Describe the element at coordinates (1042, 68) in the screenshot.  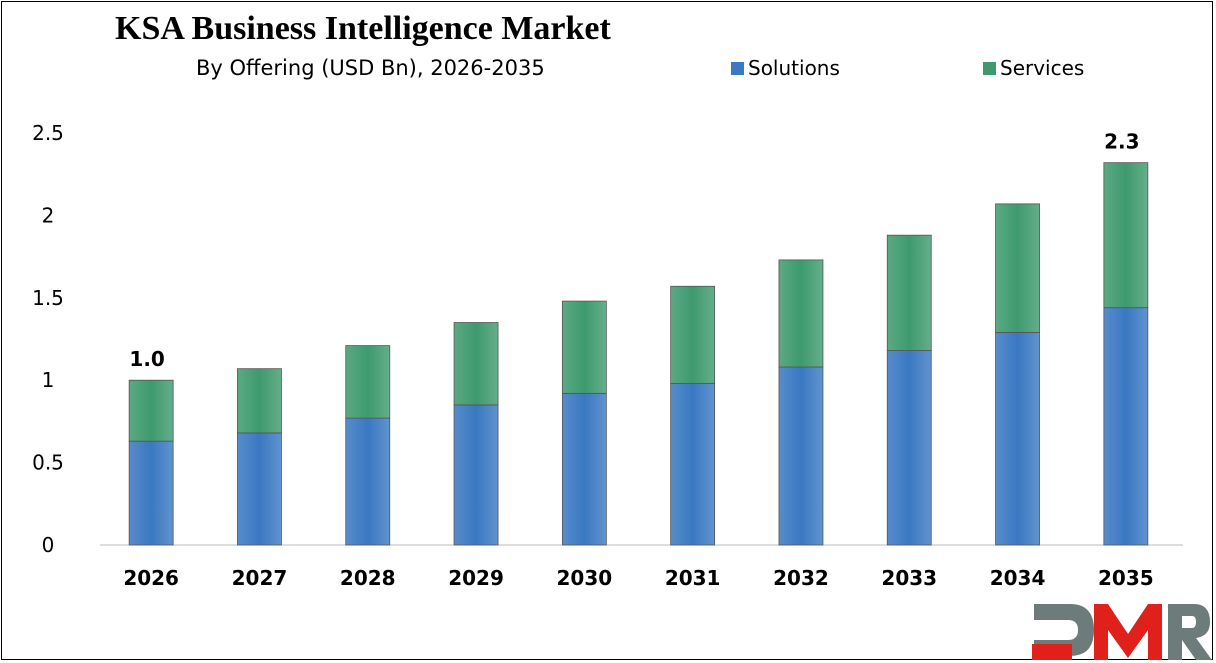
I see `legend-label-services: Services` at that location.